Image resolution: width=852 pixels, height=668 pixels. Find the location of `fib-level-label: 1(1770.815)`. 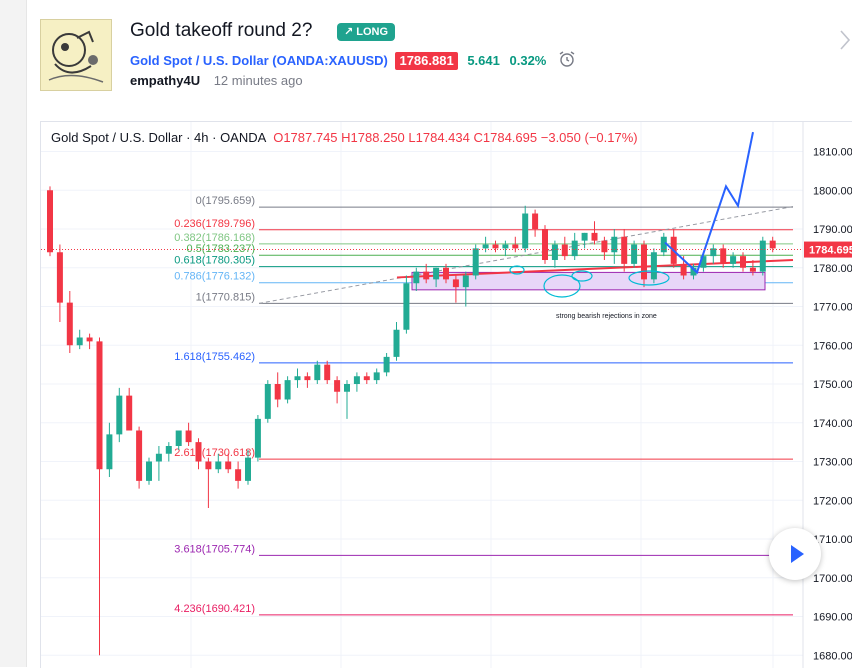

fib-level-label: 1(1770.815) is located at coordinates (225, 297).